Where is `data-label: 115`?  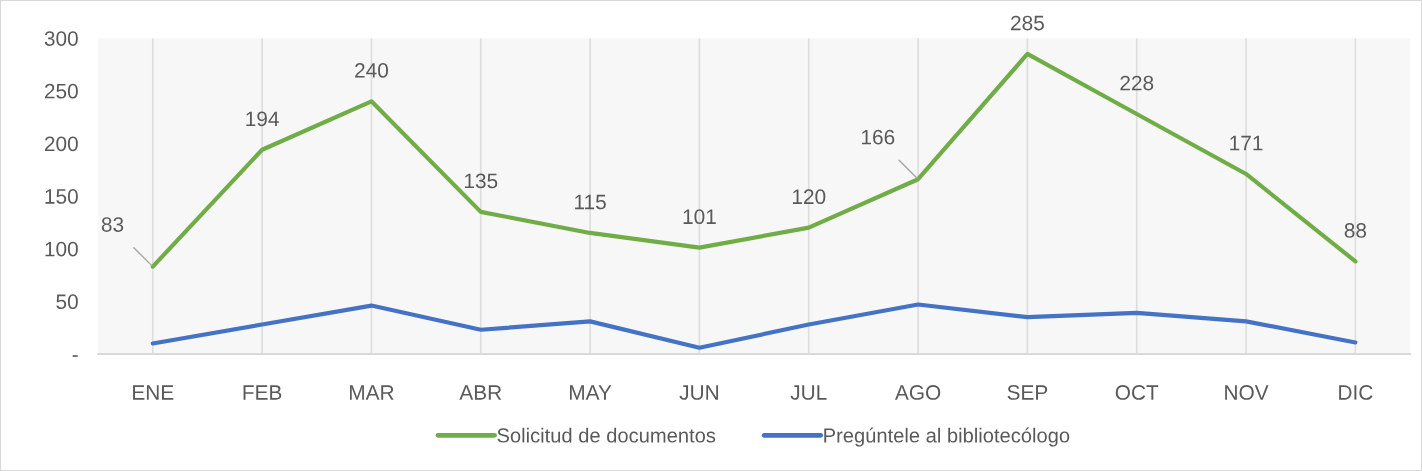
data-label: 115 is located at coordinates (590, 202).